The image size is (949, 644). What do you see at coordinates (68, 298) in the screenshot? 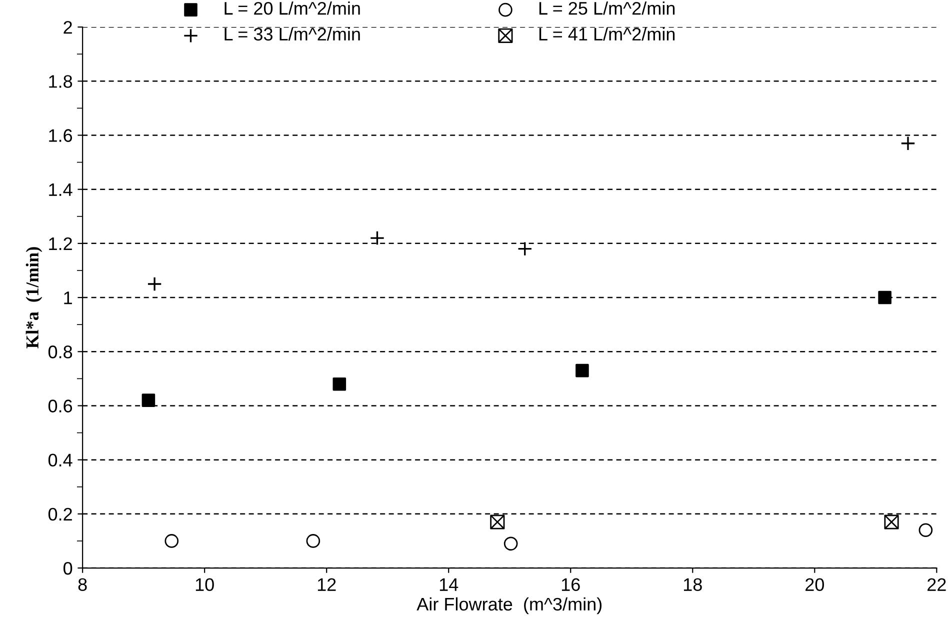
I see `y-tick-label: 1` at bounding box center [68, 298].